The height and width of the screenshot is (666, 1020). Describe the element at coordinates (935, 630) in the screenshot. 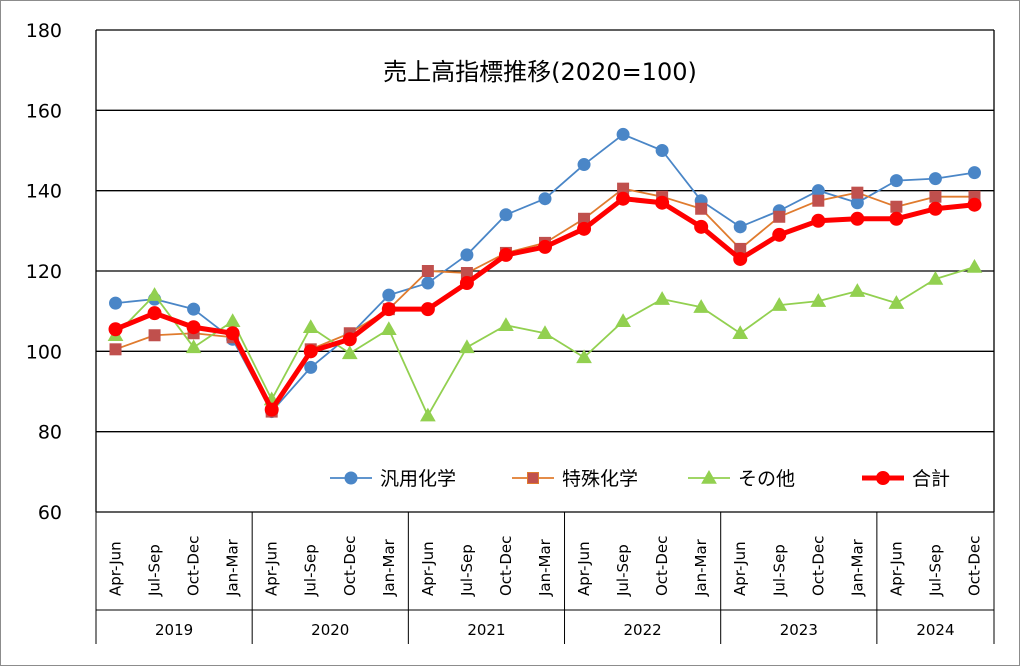

I see `year-label: 2024` at that location.